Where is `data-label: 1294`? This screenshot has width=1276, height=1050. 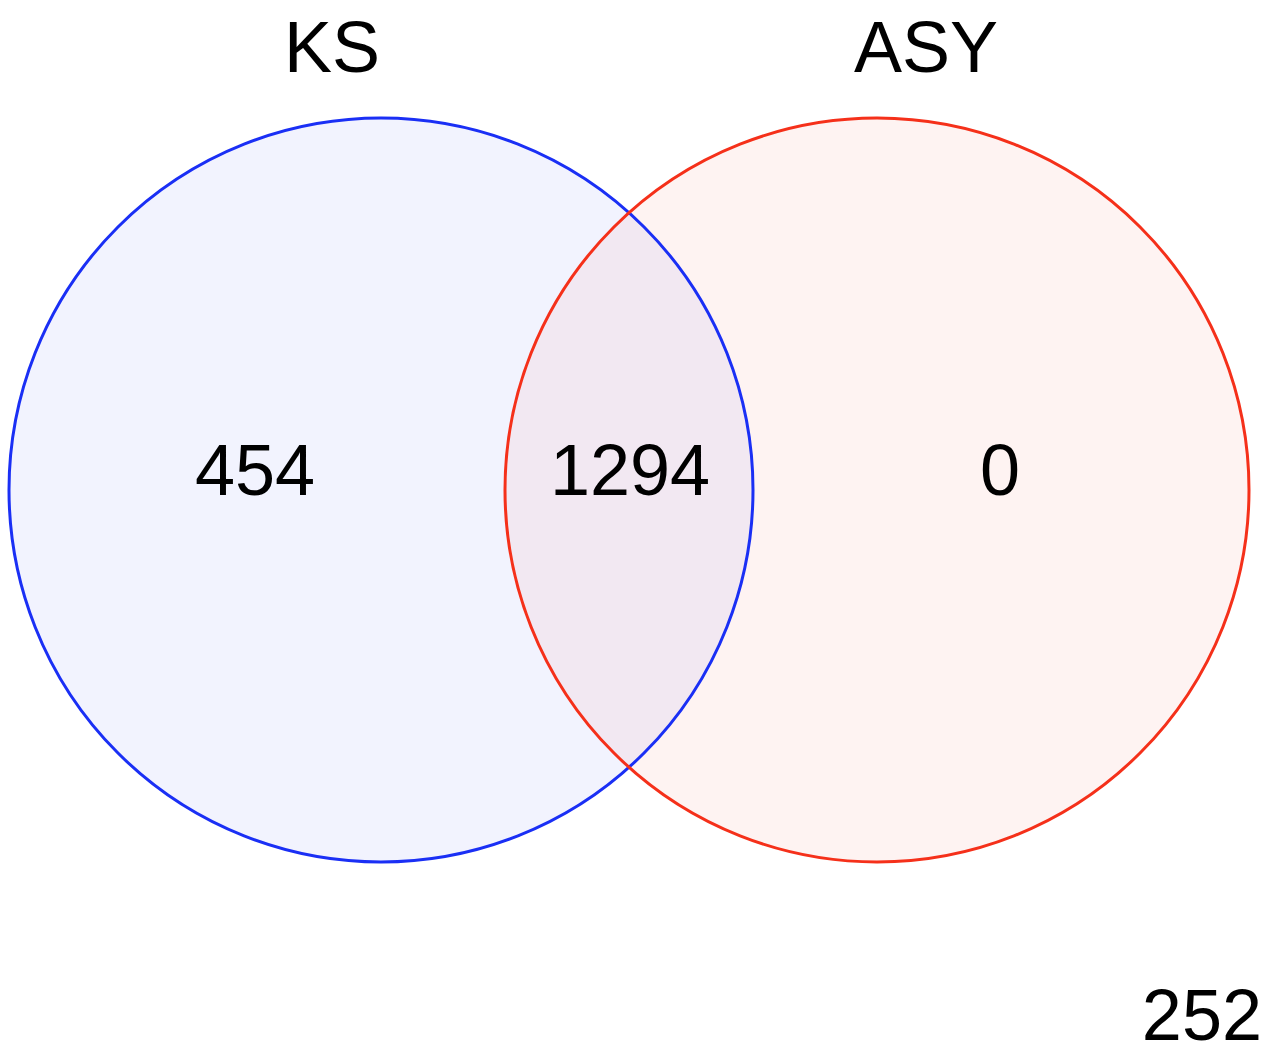
data-label: 1294 is located at coordinates (630, 470).